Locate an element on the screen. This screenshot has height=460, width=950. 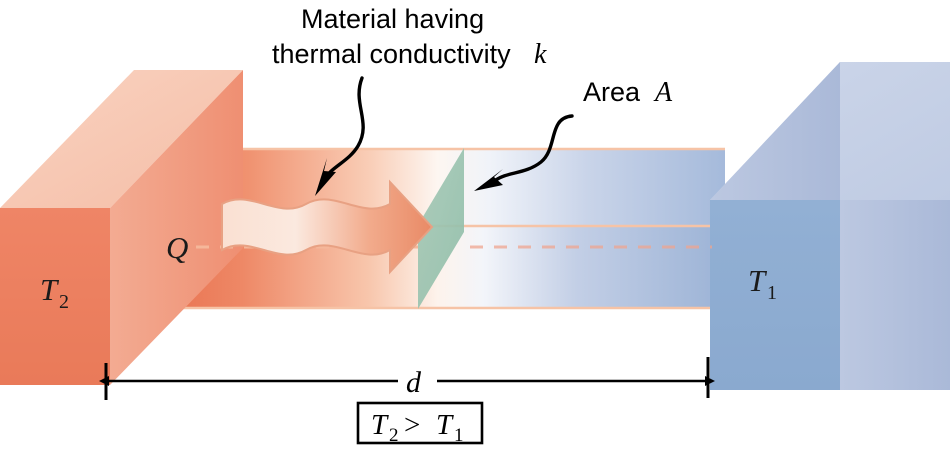
inequality-box-border is located at coordinates (420, 423).